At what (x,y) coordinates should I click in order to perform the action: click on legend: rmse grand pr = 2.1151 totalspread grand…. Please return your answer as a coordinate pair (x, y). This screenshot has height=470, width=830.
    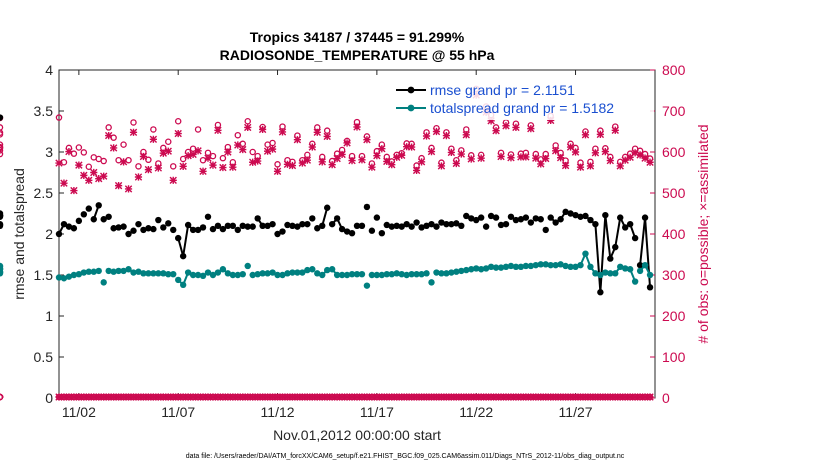
    Looking at the image, I should click on (523, 100).